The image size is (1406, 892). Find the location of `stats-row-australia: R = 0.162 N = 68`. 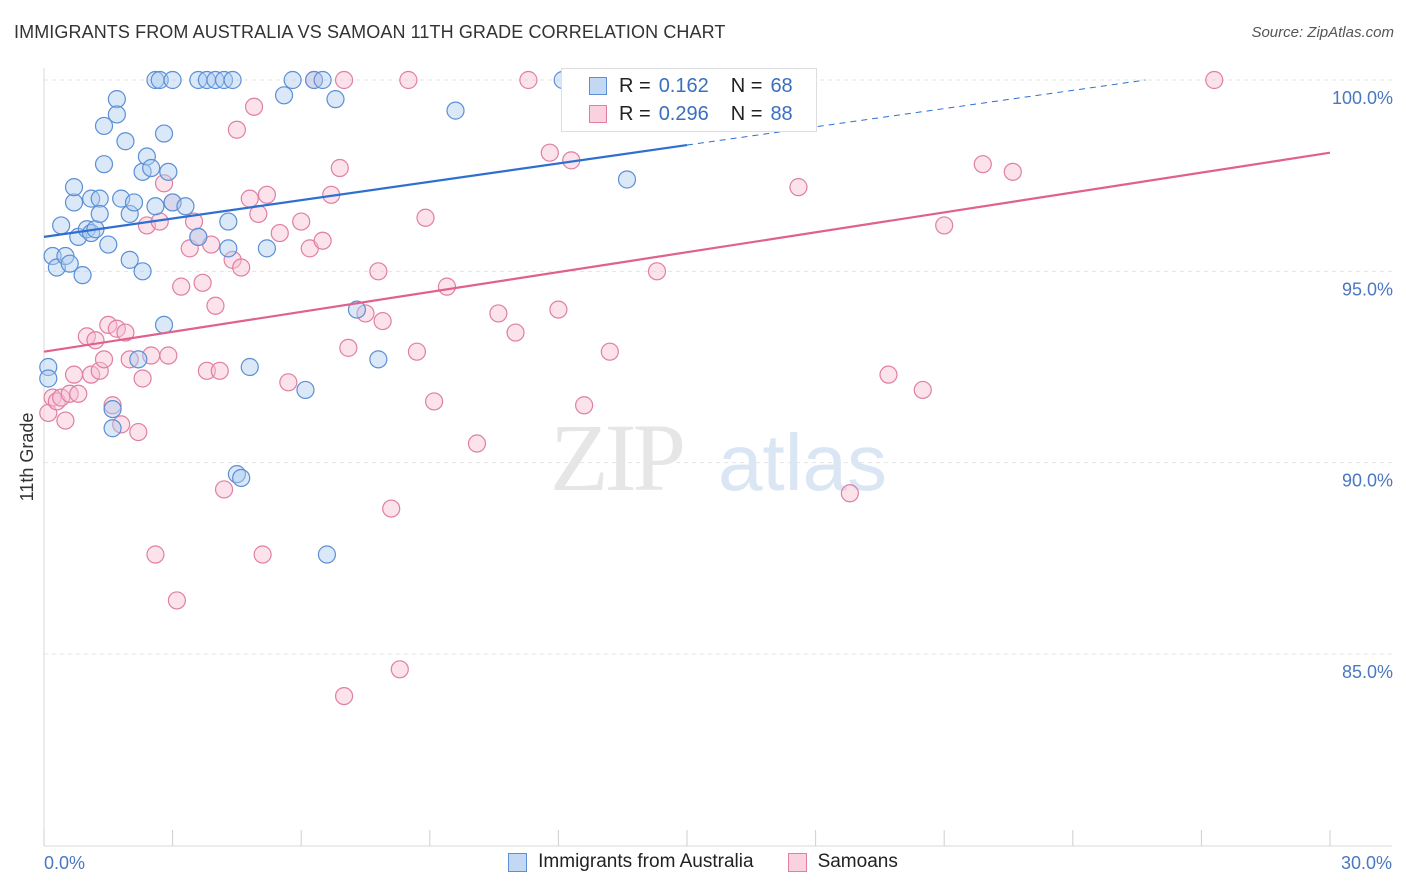

stats-row-australia: R = 0.162 N = 68 is located at coordinates (688, 86).